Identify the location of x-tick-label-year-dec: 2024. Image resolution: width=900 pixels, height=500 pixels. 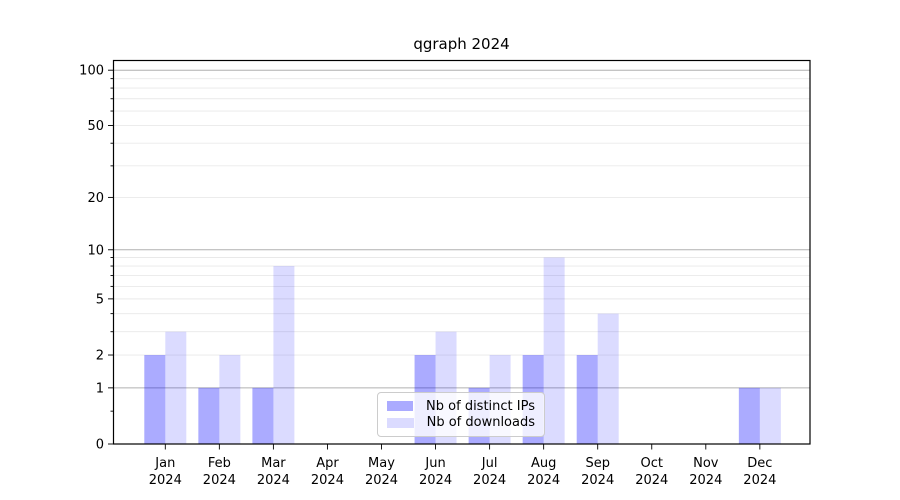
(759, 480).